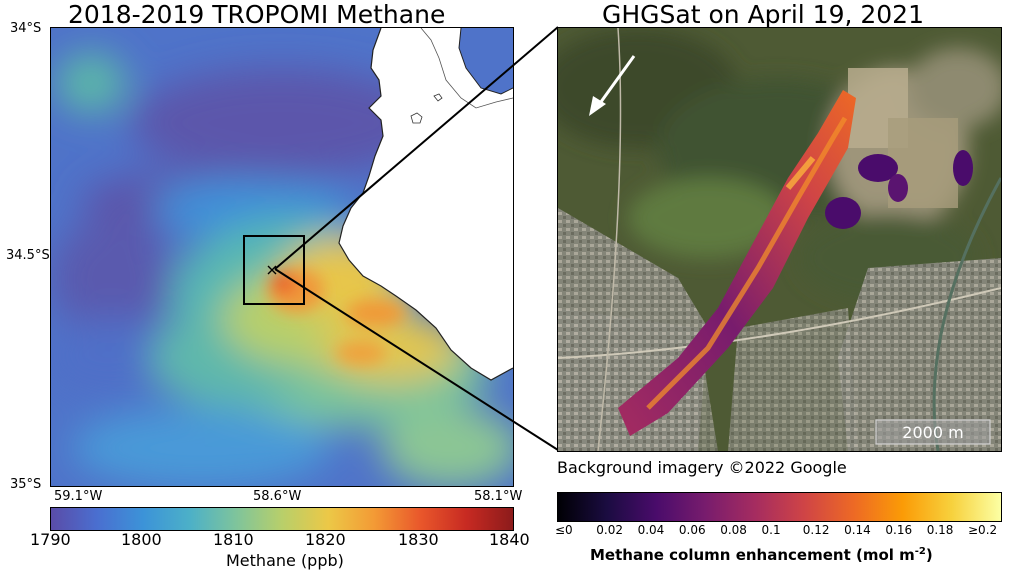 This screenshot has height=572, width=1024. Describe the element at coordinates (141, 539) in the screenshot. I see `left-cbar-tick-1800: 1800` at that location.